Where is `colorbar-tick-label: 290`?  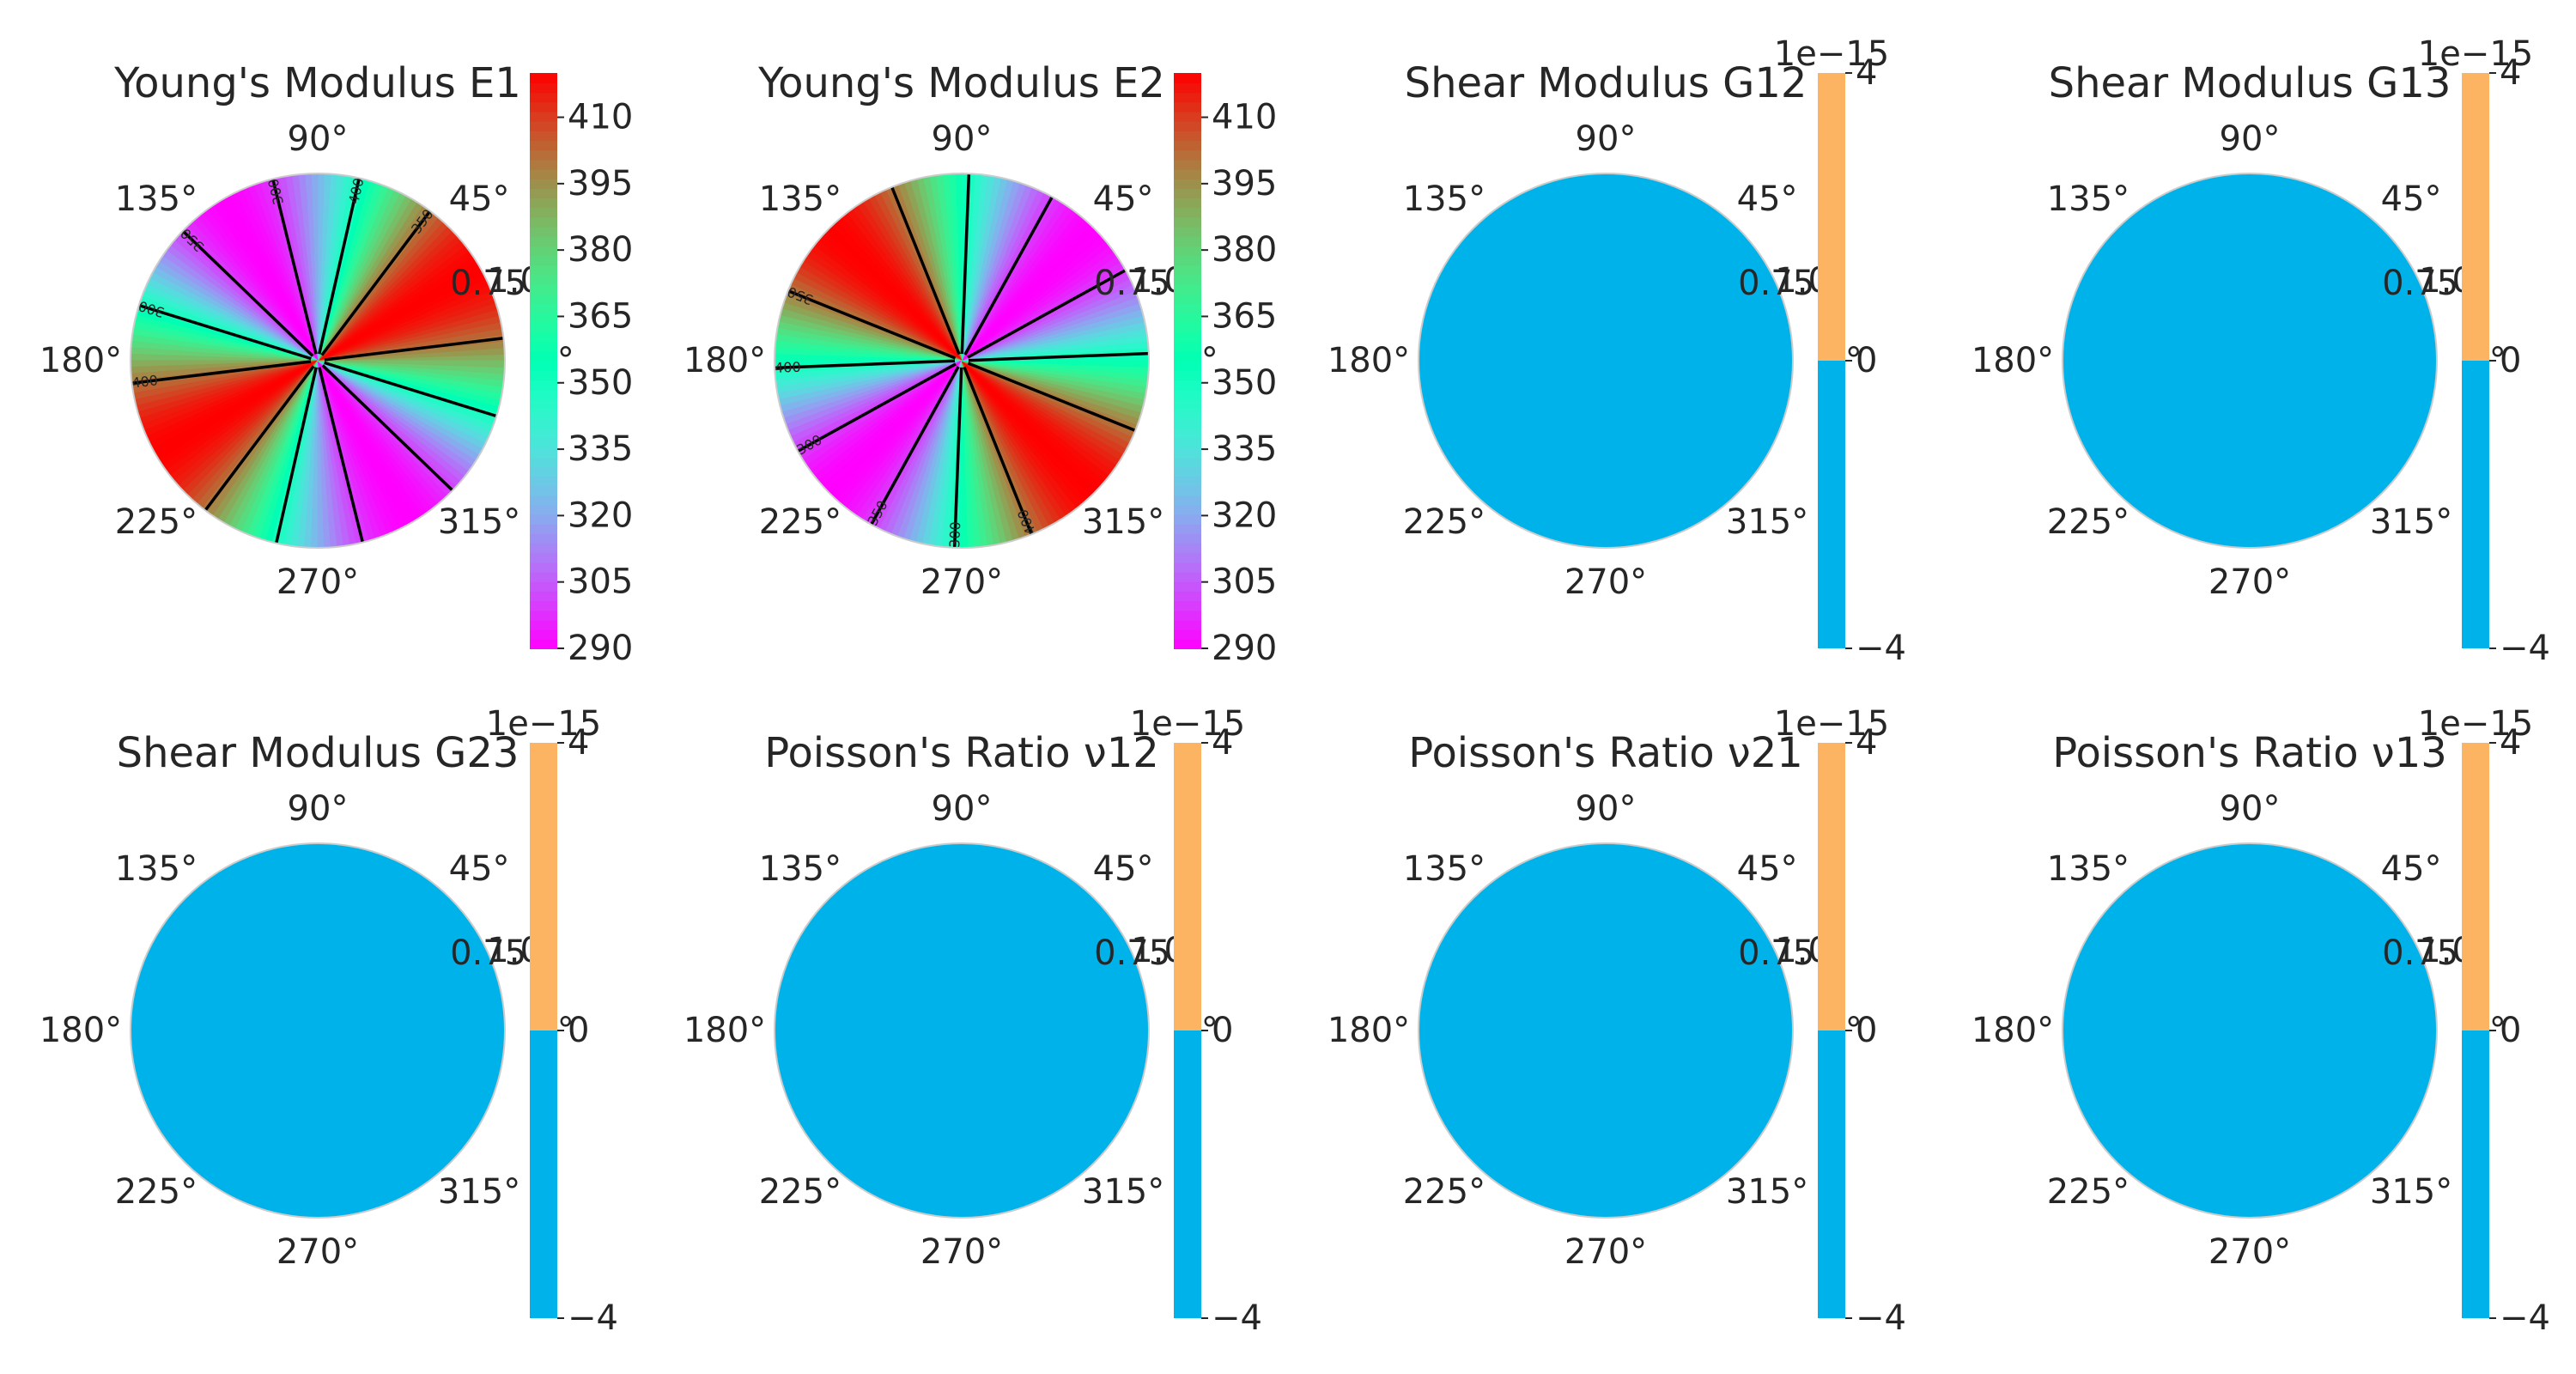
colorbar-tick-label: 290 is located at coordinates (600, 648).